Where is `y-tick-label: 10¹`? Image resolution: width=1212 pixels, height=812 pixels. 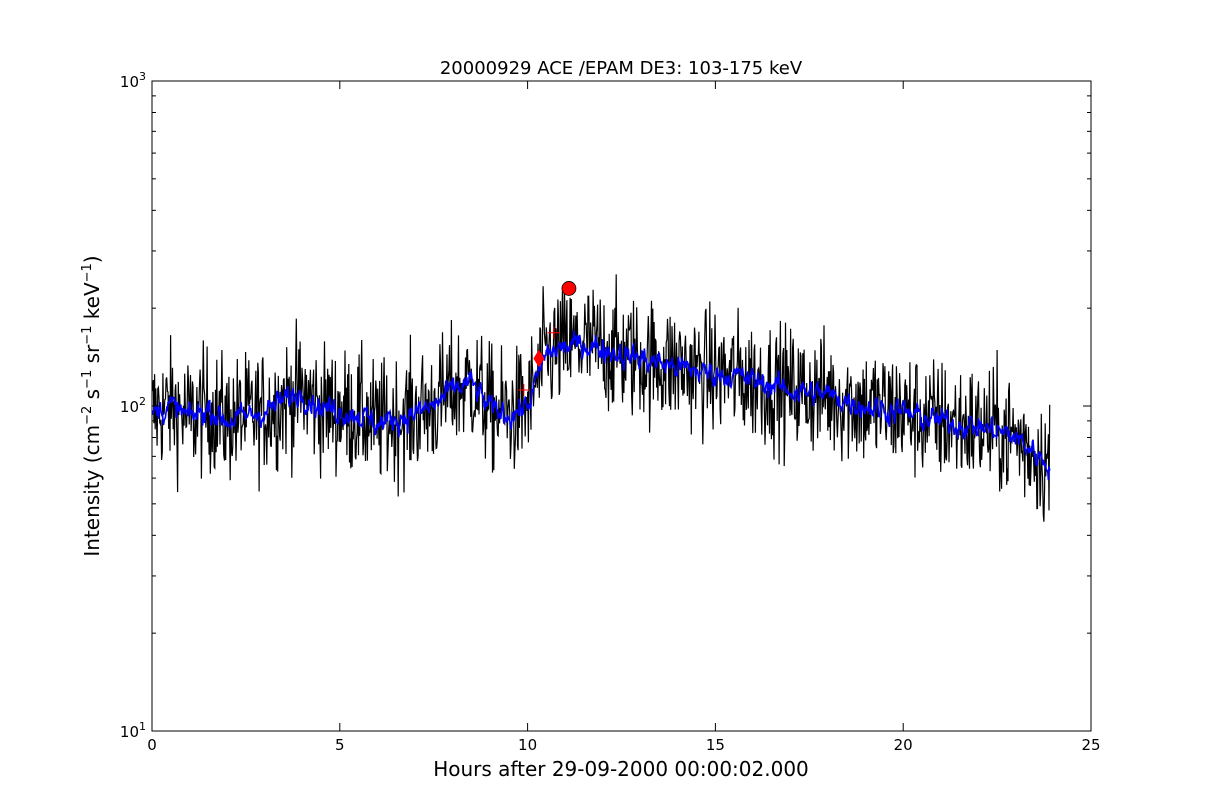
y-tick-label: 10¹ is located at coordinates (133, 730).